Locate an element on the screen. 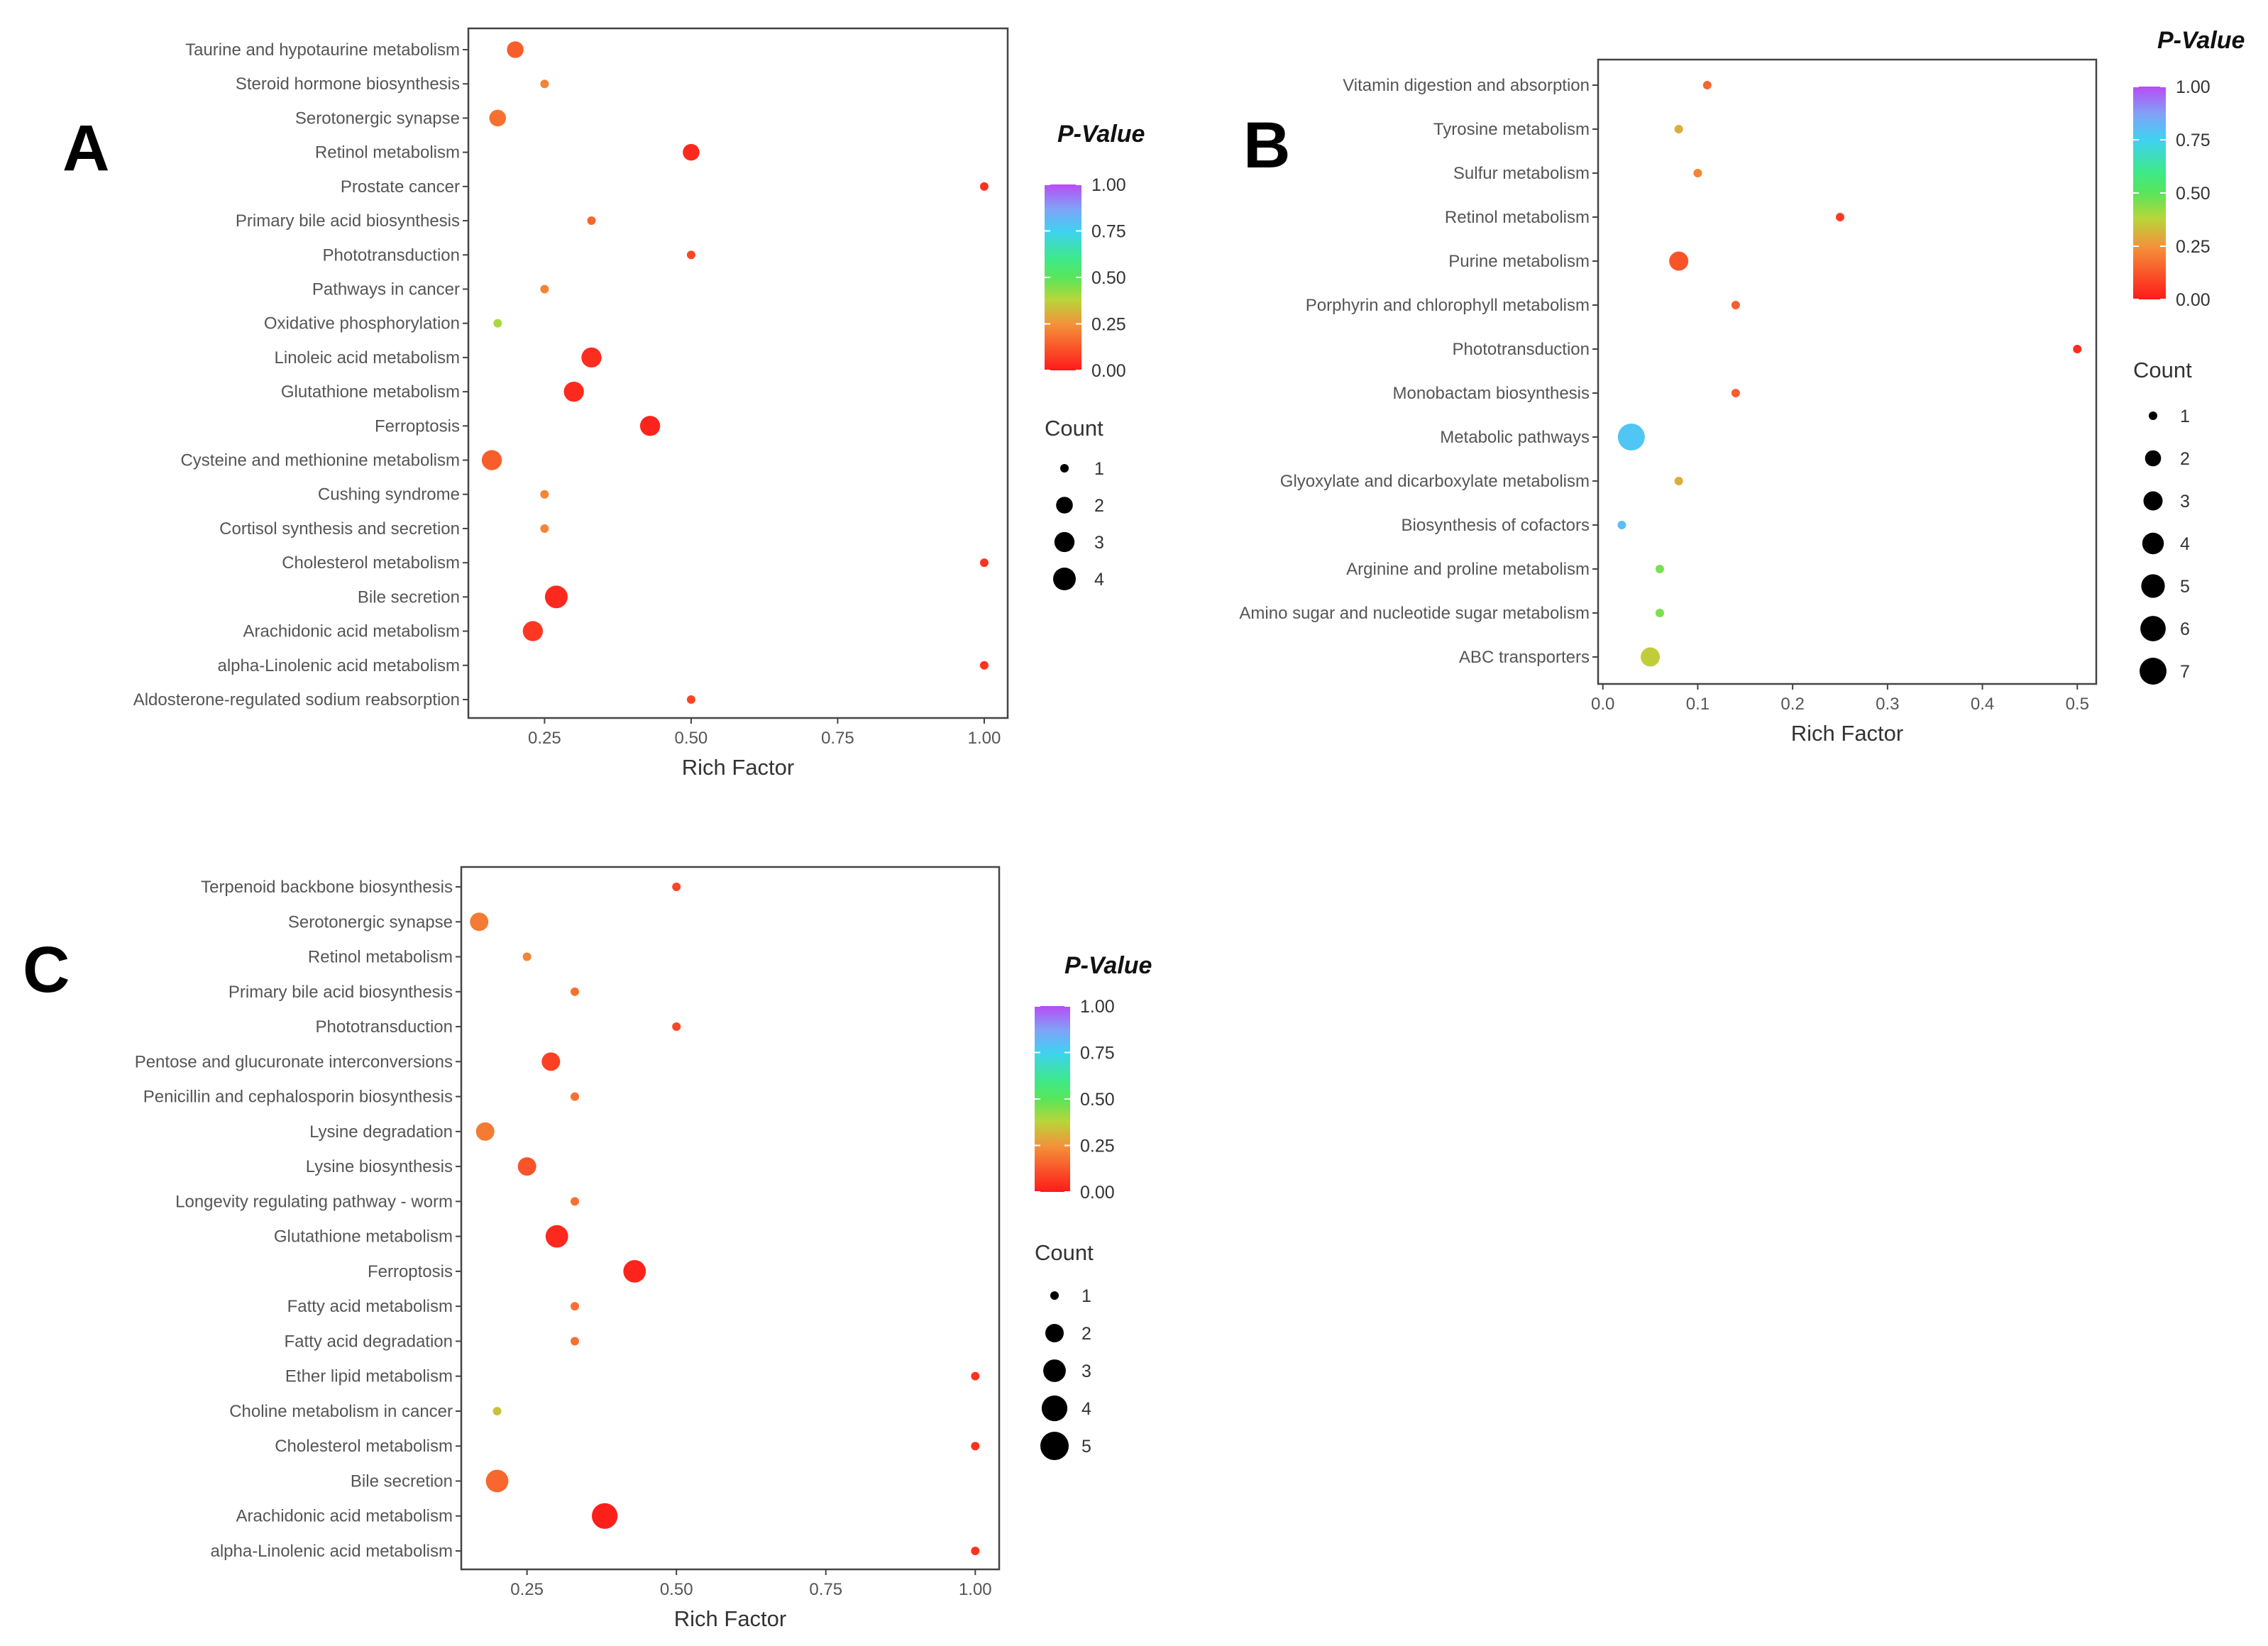 Image resolution: width=2268 pixels, height=1646 pixels. x-tick-label: 0.25 is located at coordinates (527, 1589).